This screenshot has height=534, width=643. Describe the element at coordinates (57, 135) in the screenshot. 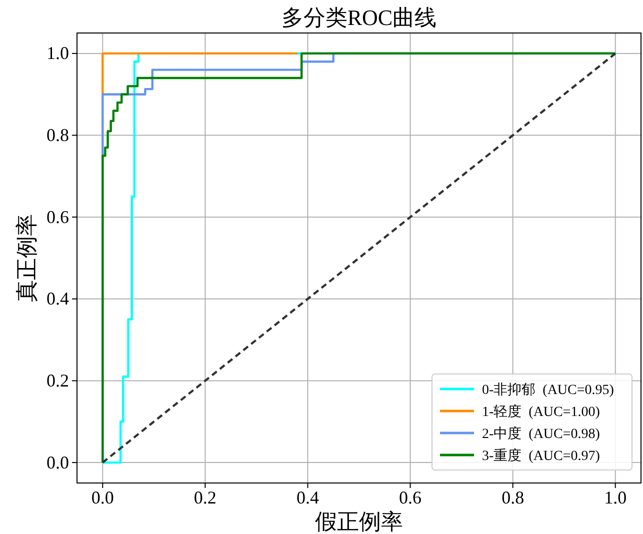

I see `y-tick-label: 0.8` at that location.